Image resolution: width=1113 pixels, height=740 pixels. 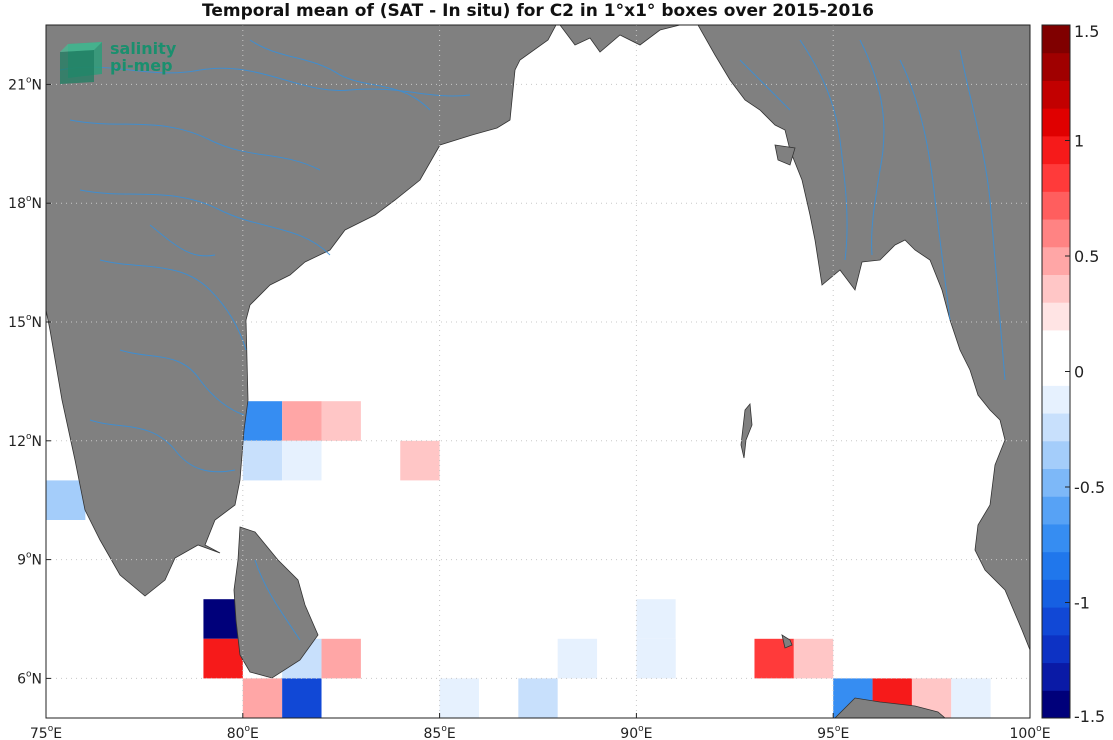 What do you see at coordinates (785, 155) in the screenshot?
I see `land-bangladesh-delta` at bounding box center [785, 155].